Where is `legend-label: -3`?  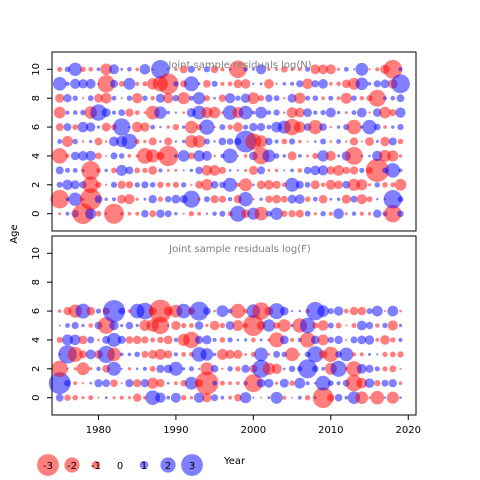 legend-label: -3 is located at coordinates (48, 466).